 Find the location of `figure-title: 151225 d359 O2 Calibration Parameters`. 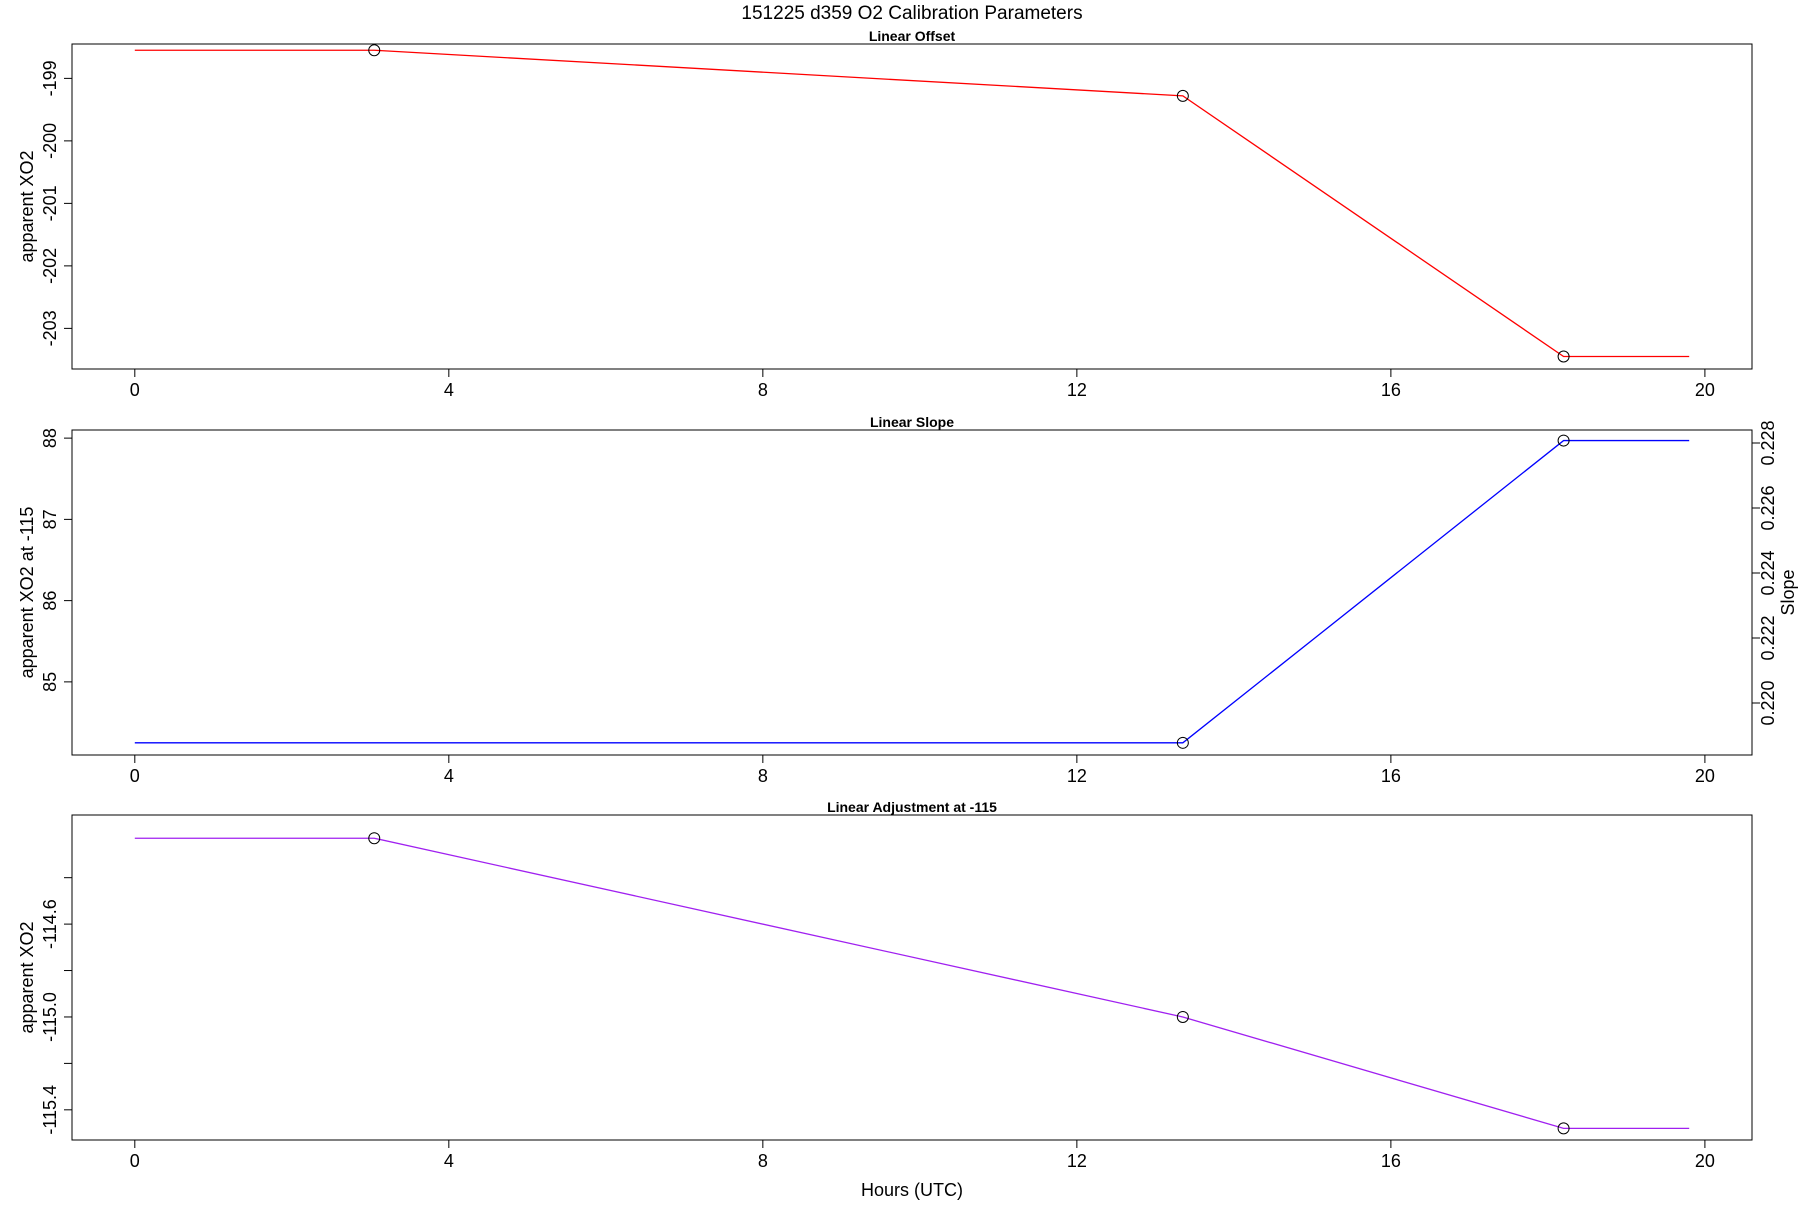

figure-title: 151225 d359 O2 Calibration Parameters is located at coordinates (911, 13).